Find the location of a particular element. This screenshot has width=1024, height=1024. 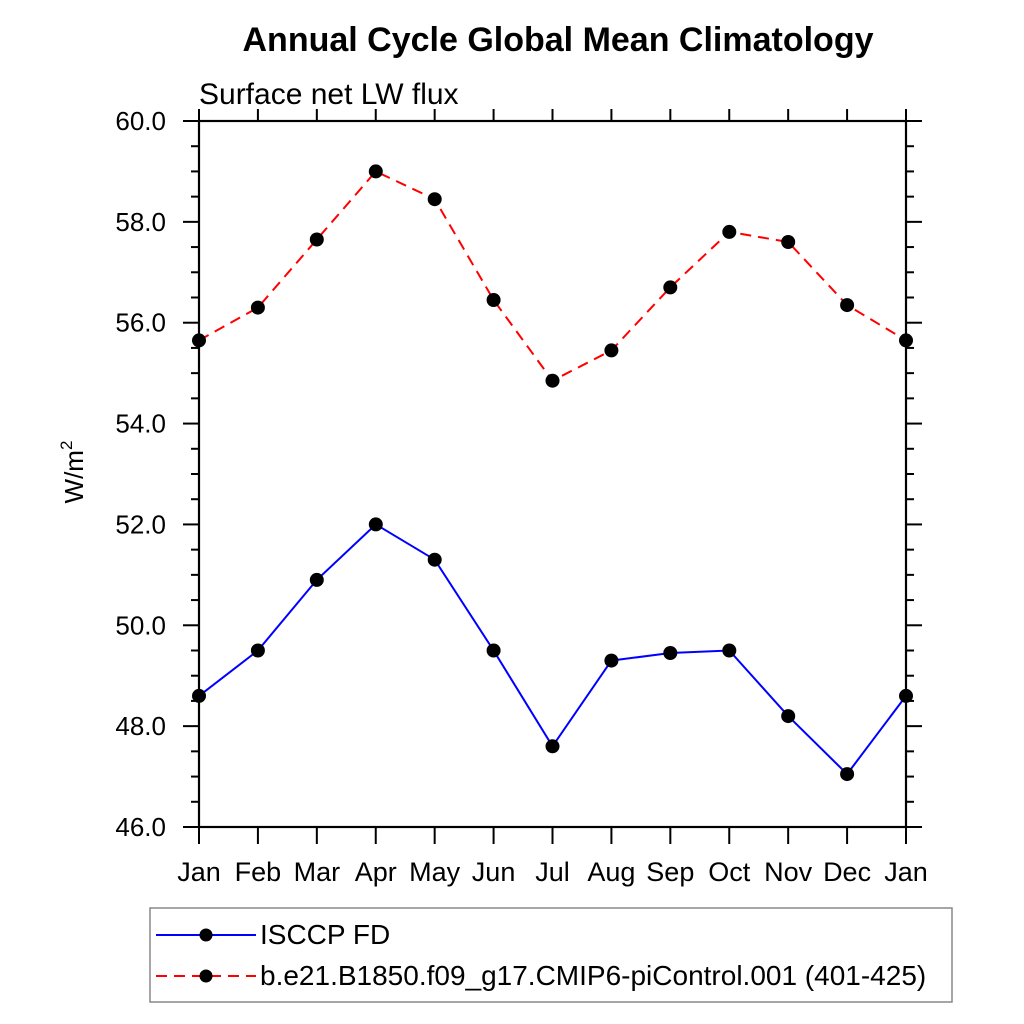

legend-box is located at coordinates (551, 955).